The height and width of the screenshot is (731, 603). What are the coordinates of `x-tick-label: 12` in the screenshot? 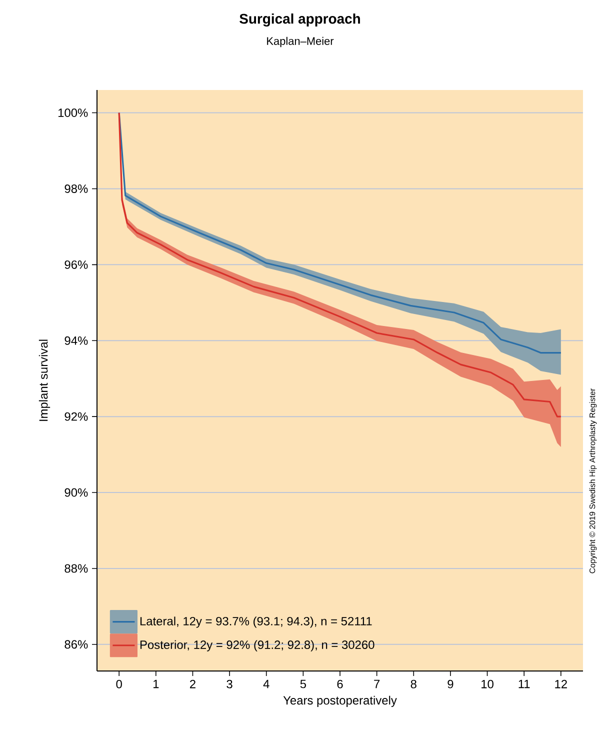 It's located at (561, 684).